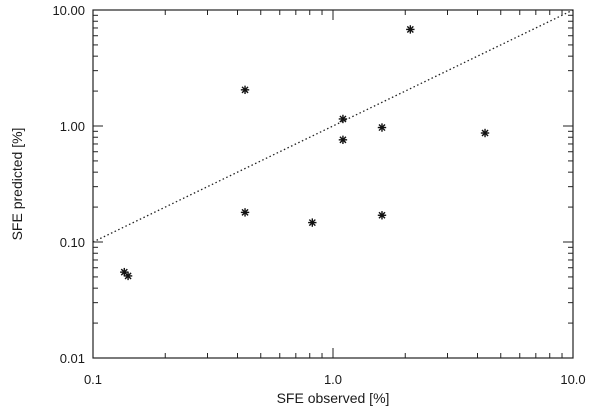  Describe the element at coordinates (333, 398) in the screenshot. I see `x-axis-label: SFE observed [%]` at that location.